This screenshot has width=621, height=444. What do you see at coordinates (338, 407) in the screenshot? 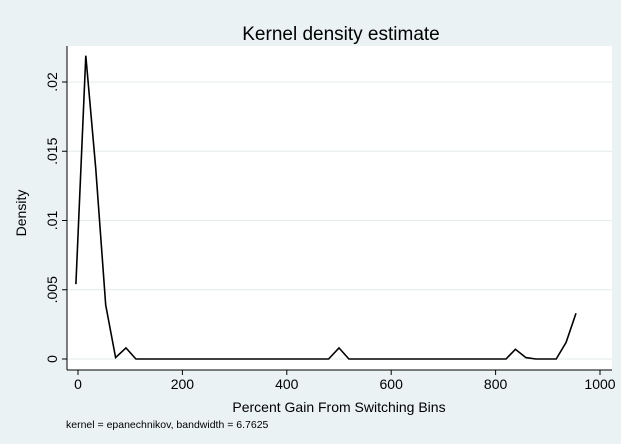
I see `x-axis-title: Percent Gain From Switching Bins` at bounding box center [338, 407].